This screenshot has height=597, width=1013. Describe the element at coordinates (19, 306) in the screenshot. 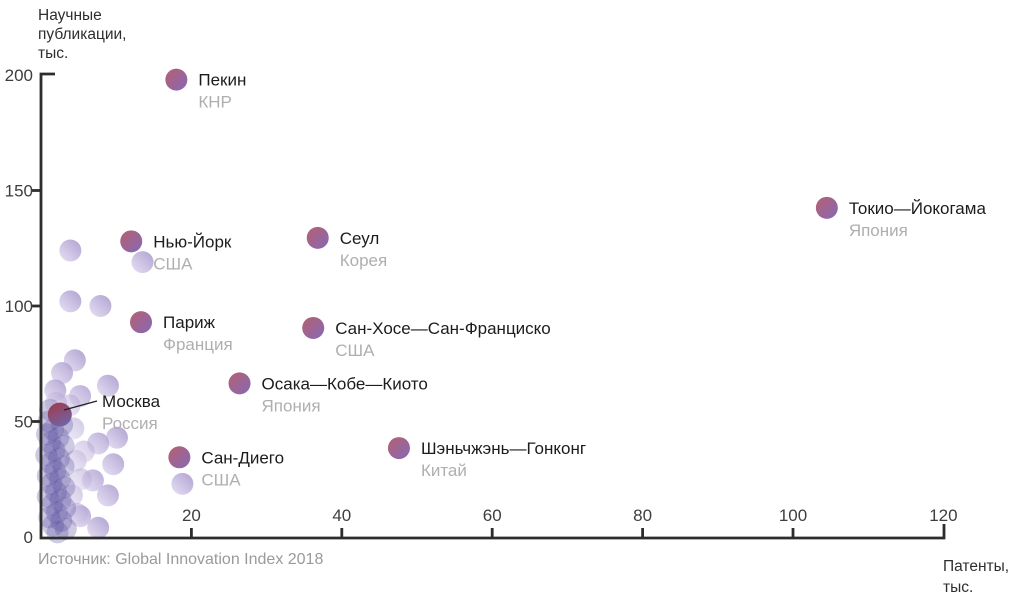

I see `y-tick-label: 100` at that location.